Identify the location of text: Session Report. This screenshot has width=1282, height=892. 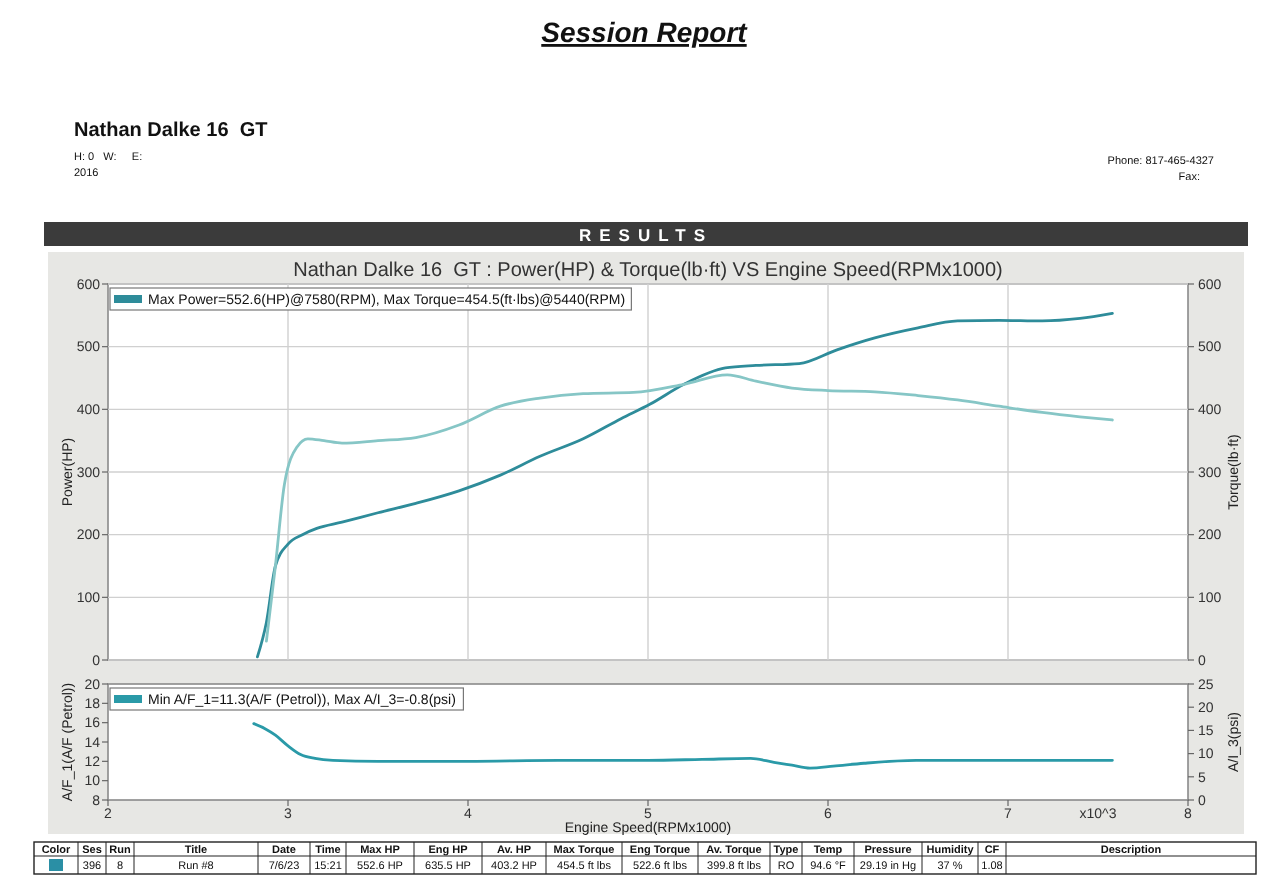
(645, 32).